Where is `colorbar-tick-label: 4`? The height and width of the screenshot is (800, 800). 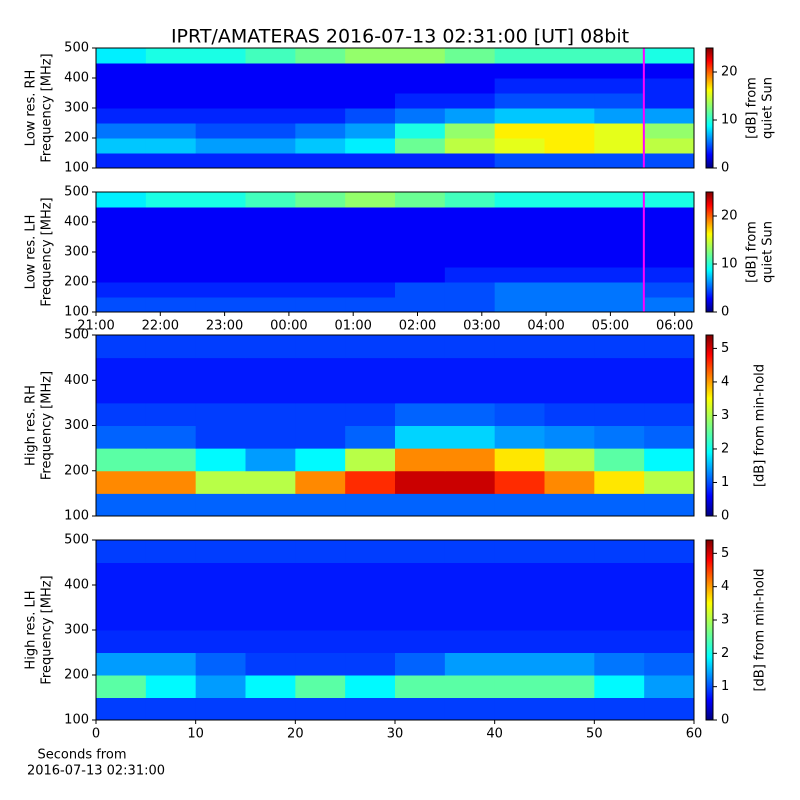 colorbar-tick-label: 4 is located at coordinates (725, 586).